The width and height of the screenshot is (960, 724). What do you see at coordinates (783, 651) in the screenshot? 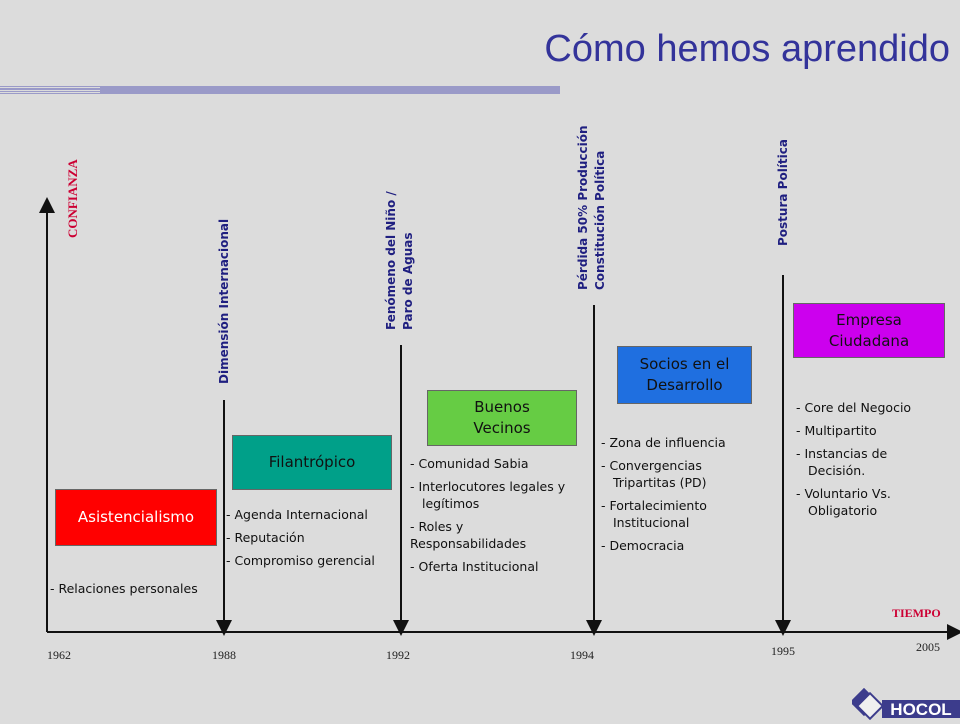
I see `year-label: 1995` at bounding box center [783, 651].